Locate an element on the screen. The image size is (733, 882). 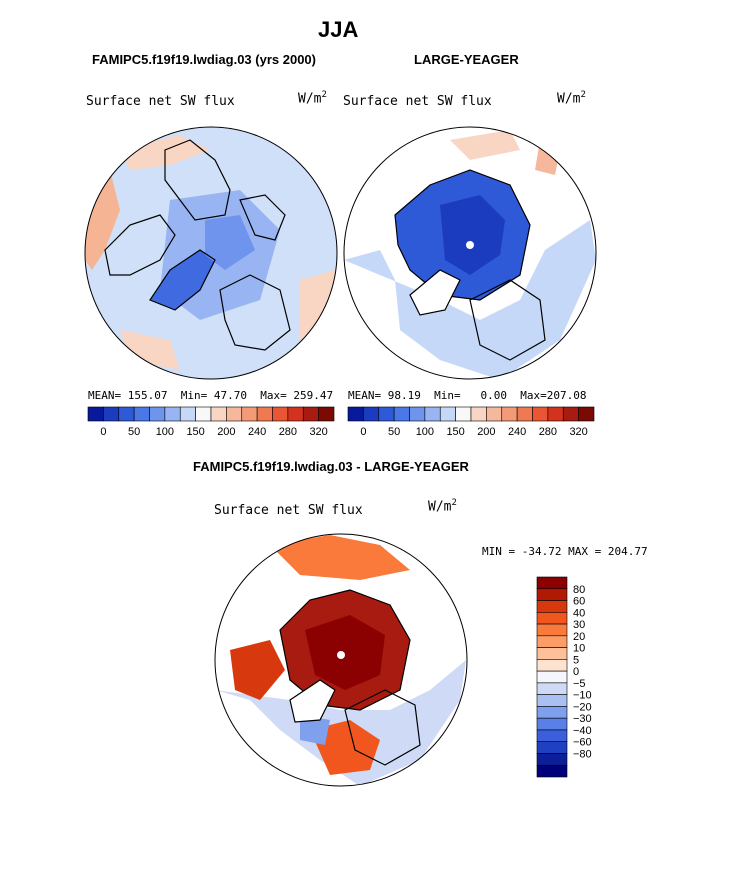
left-colorbar-tick-label: 280 is located at coordinates (288, 432).